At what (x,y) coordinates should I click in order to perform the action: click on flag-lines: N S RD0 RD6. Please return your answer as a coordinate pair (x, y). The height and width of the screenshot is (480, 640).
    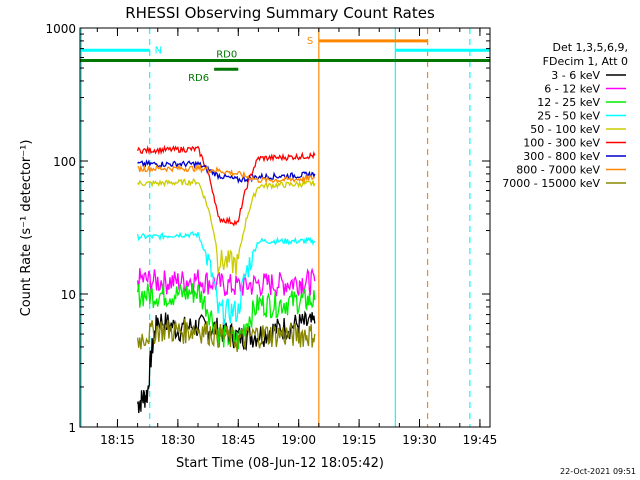
    Looking at the image, I should click on (285, 60).